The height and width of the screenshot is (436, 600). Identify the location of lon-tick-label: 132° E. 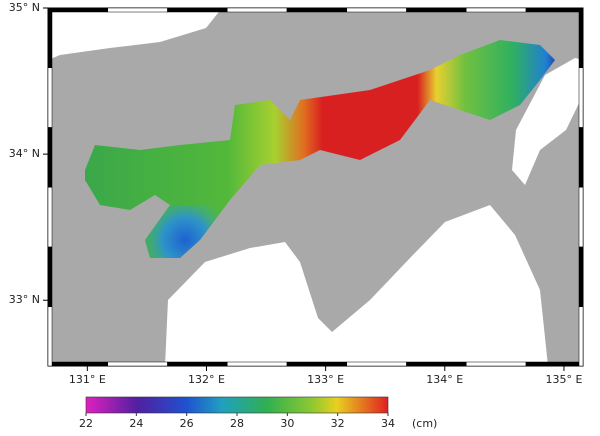
(206, 379).